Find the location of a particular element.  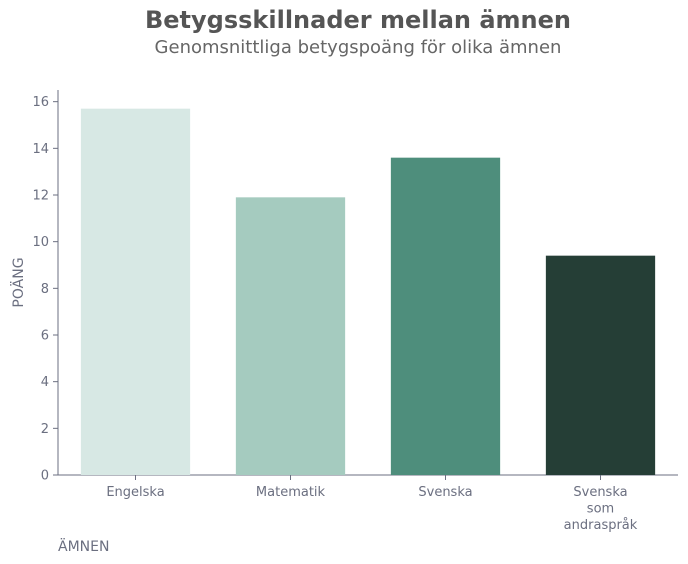

y-tick-label: 2 is located at coordinates (45, 429).